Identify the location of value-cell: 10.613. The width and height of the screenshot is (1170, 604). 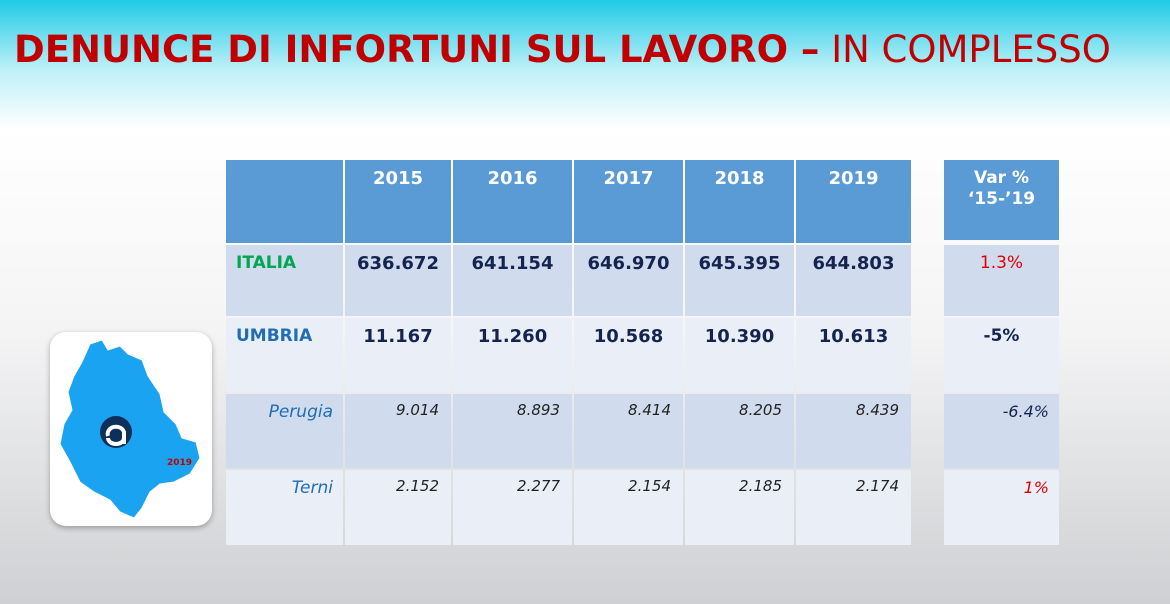
(853, 355).